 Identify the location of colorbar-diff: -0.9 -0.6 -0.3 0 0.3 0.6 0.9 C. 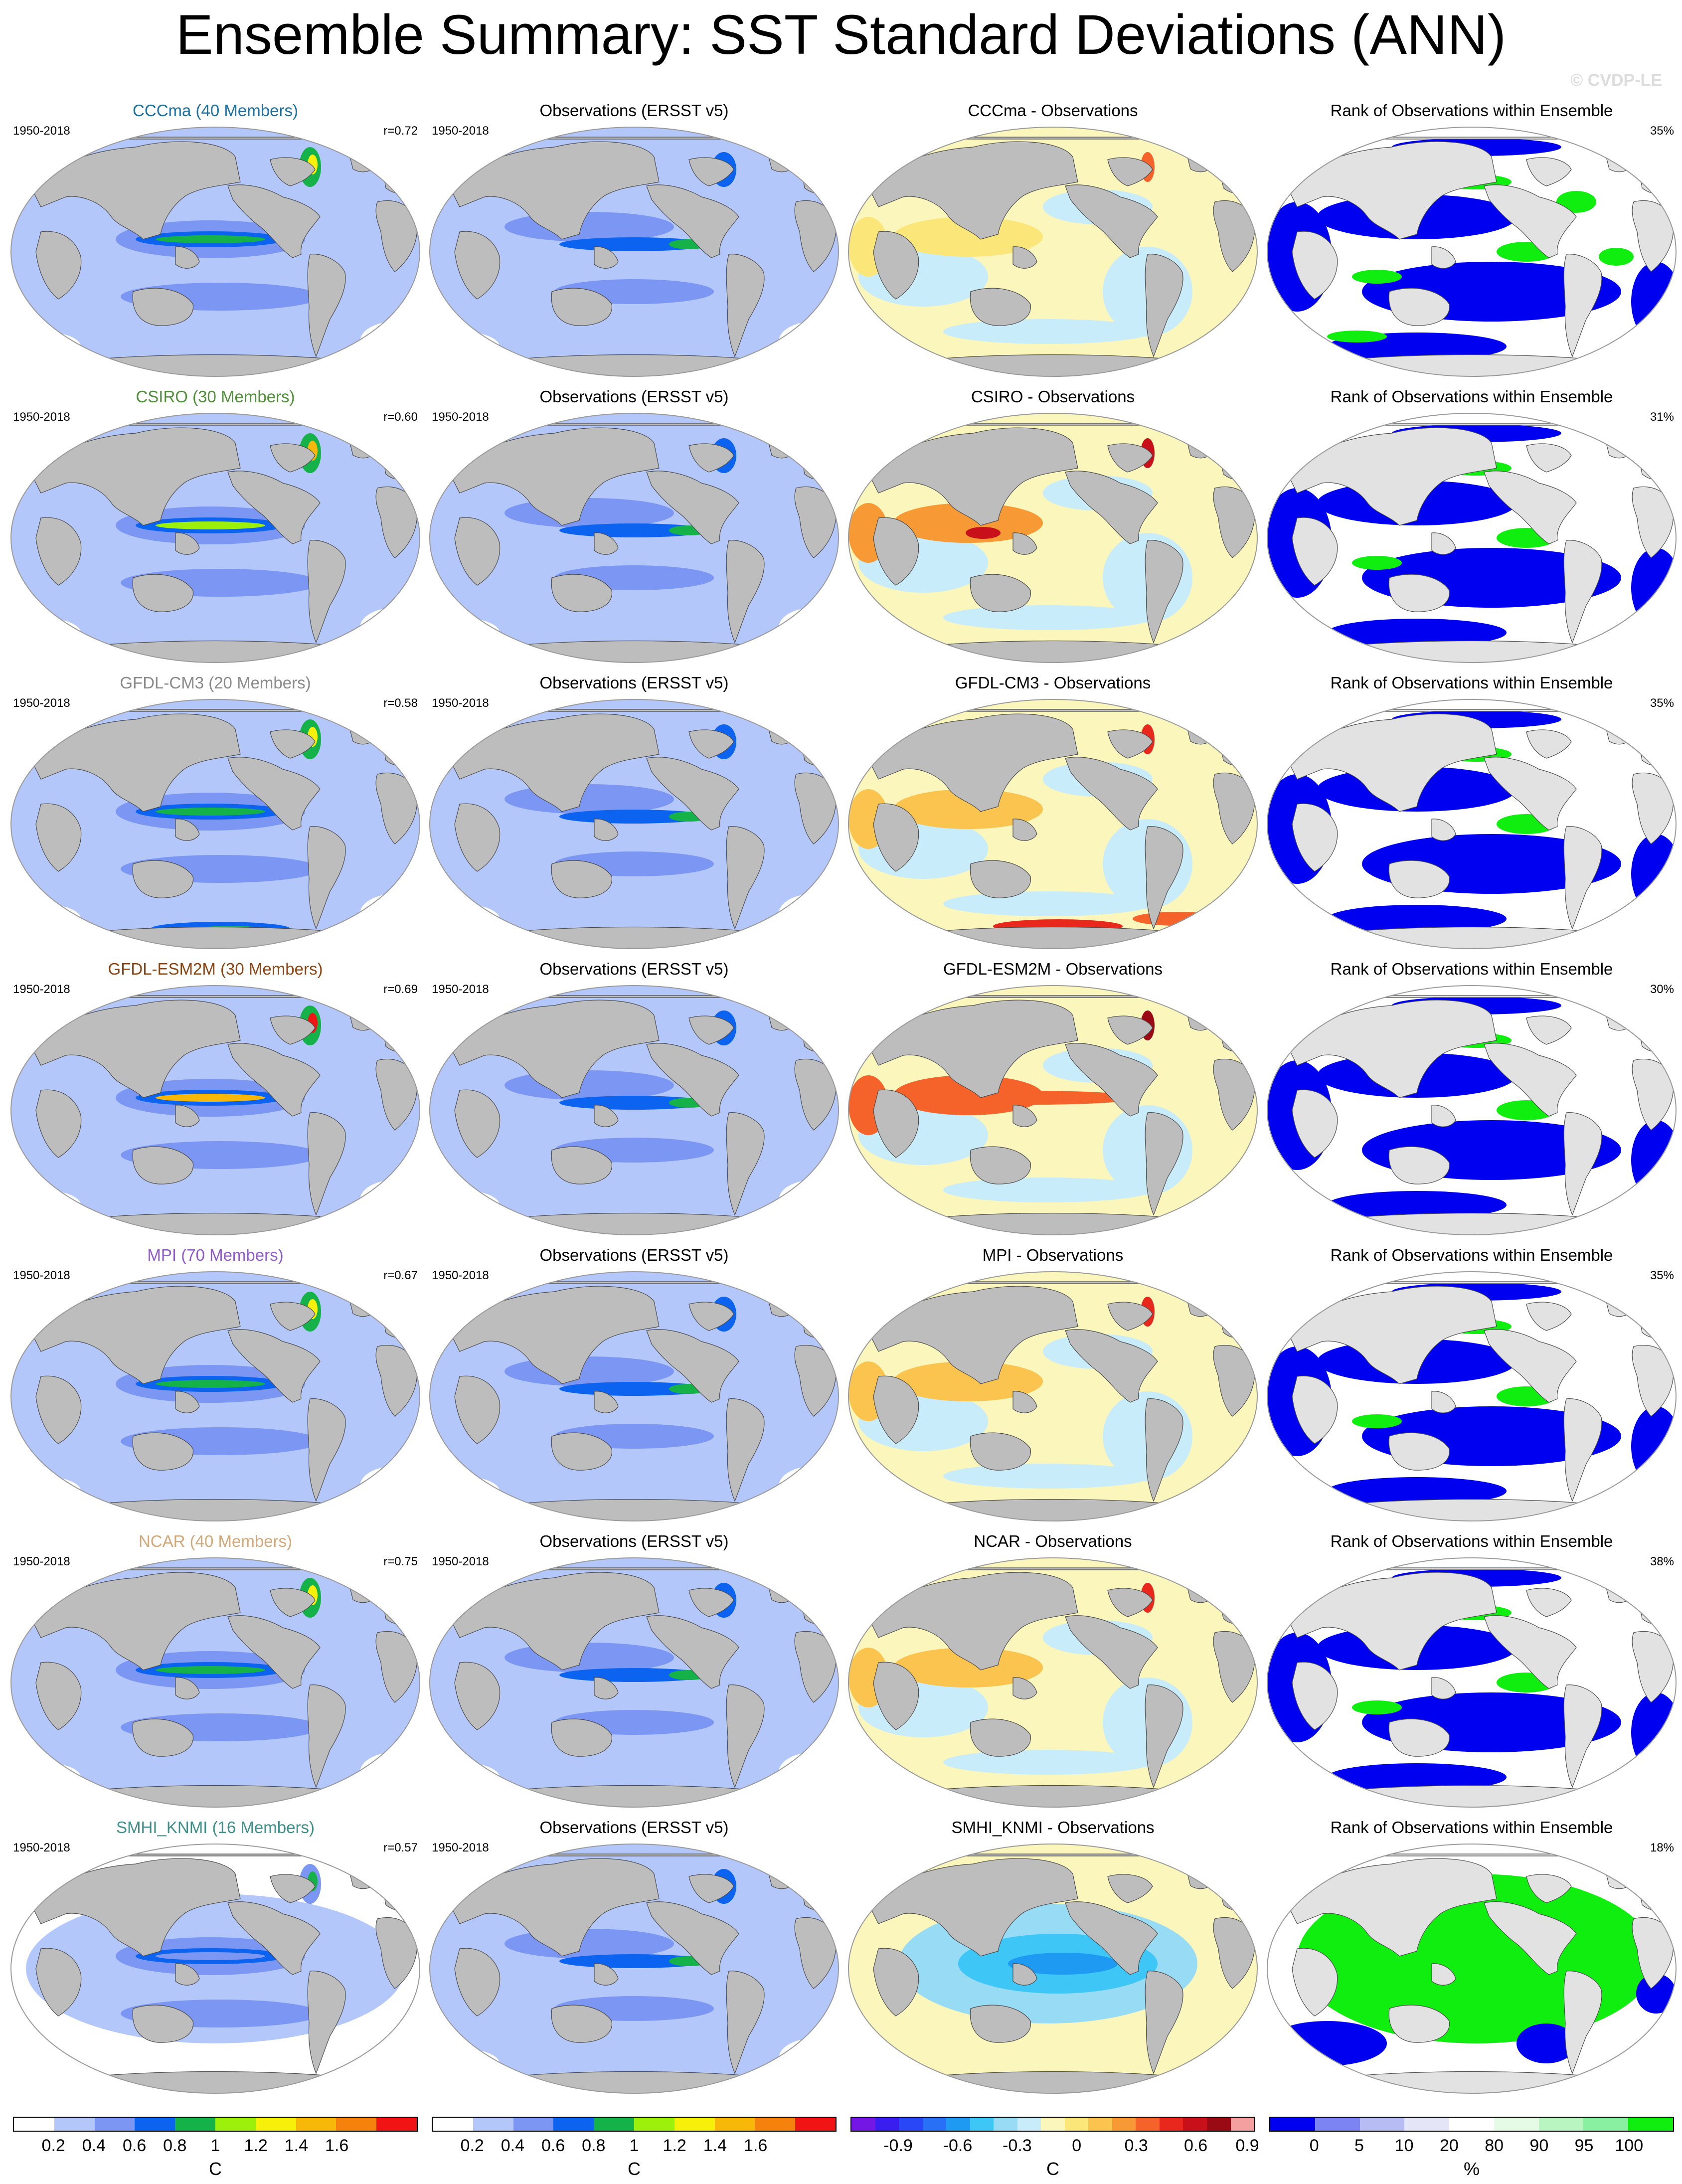
(1053, 2148).